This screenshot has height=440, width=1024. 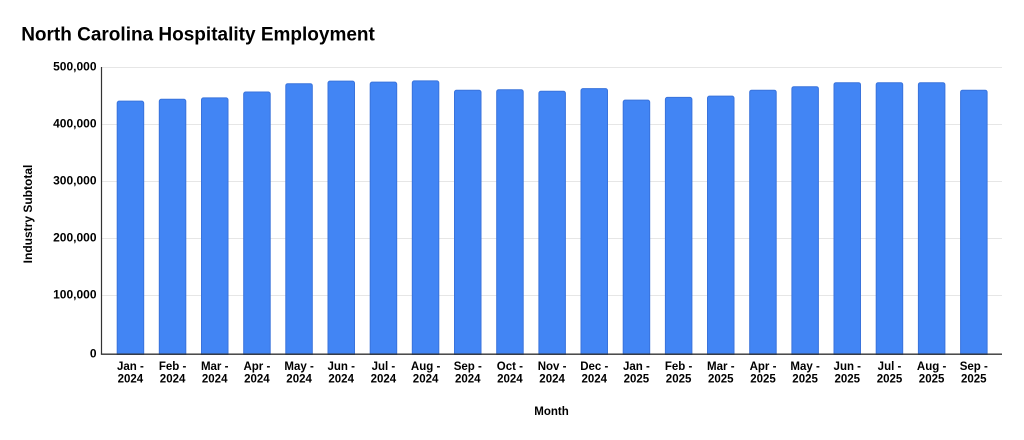 What do you see at coordinates (594, 367) in the screenshot?
I see `svg-text: Dec -` at bounding box center [594, 367].